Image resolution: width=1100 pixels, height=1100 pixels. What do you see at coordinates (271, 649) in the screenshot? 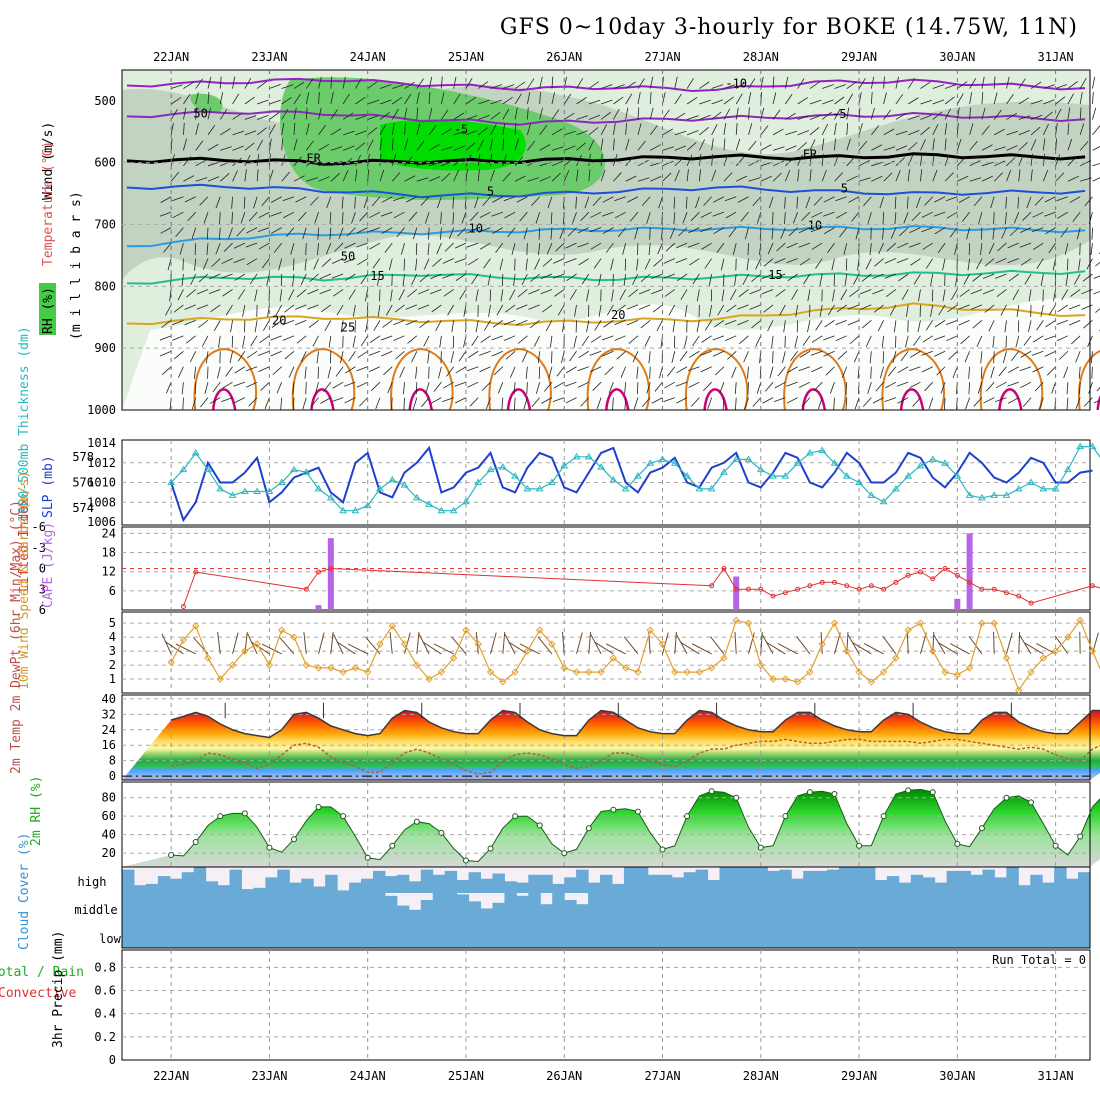
I see `wind10m-barb` at bounding box center [271, 649].